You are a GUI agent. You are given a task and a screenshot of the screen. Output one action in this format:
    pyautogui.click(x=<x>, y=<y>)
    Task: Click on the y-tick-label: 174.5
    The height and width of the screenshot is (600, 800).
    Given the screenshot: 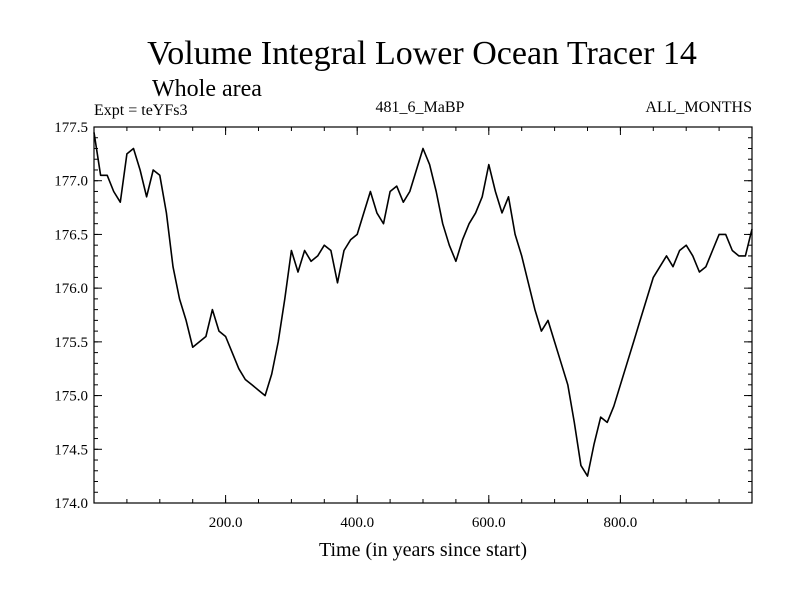 What is the action you would take?
    pyautogui.click(x=71, y=450)
    